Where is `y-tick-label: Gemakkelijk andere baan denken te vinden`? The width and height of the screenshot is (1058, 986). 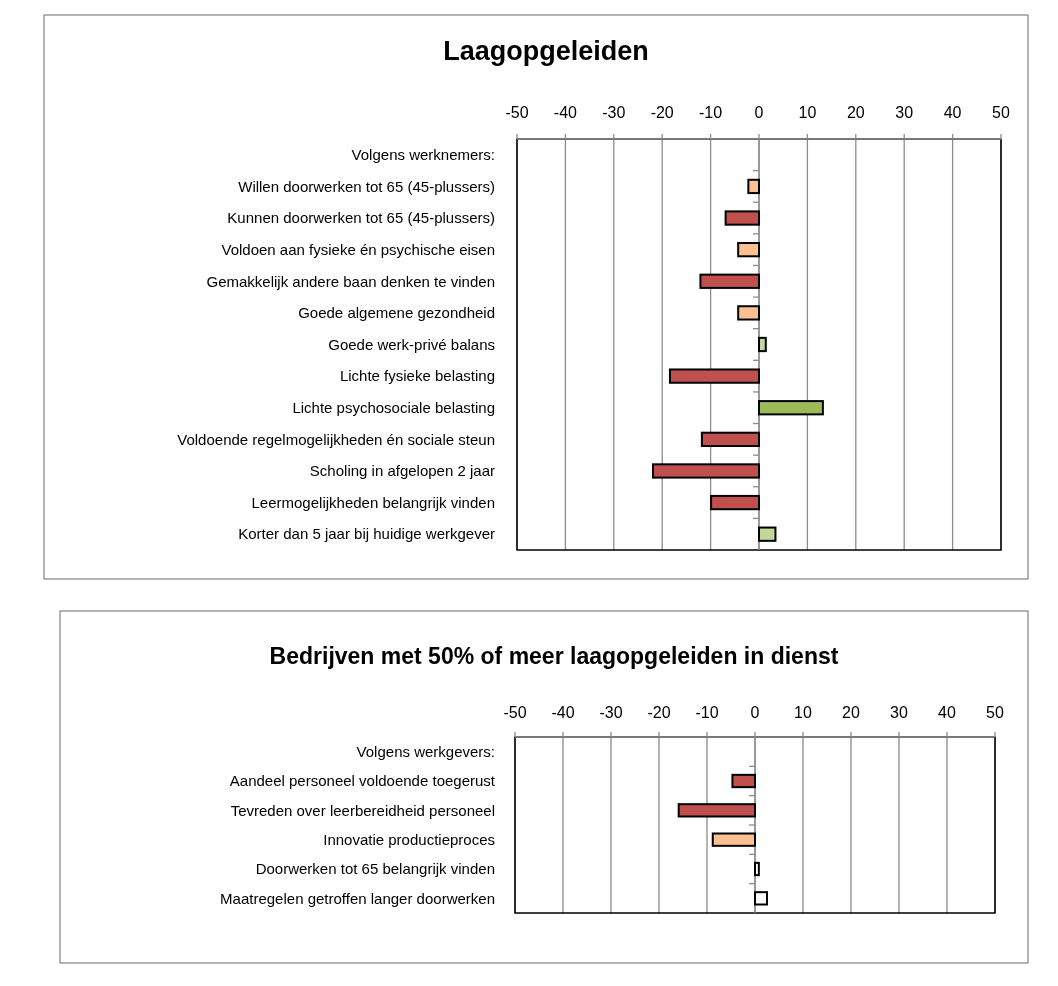
y-tick-label: Gemakkelijk andere baan denken te vinden is located at coordinates (350, 281).